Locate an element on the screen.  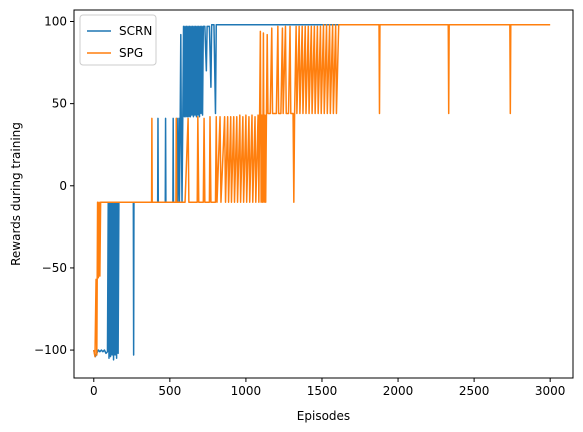
legend-label-spg: SPG is located at coordinates (131, 53).